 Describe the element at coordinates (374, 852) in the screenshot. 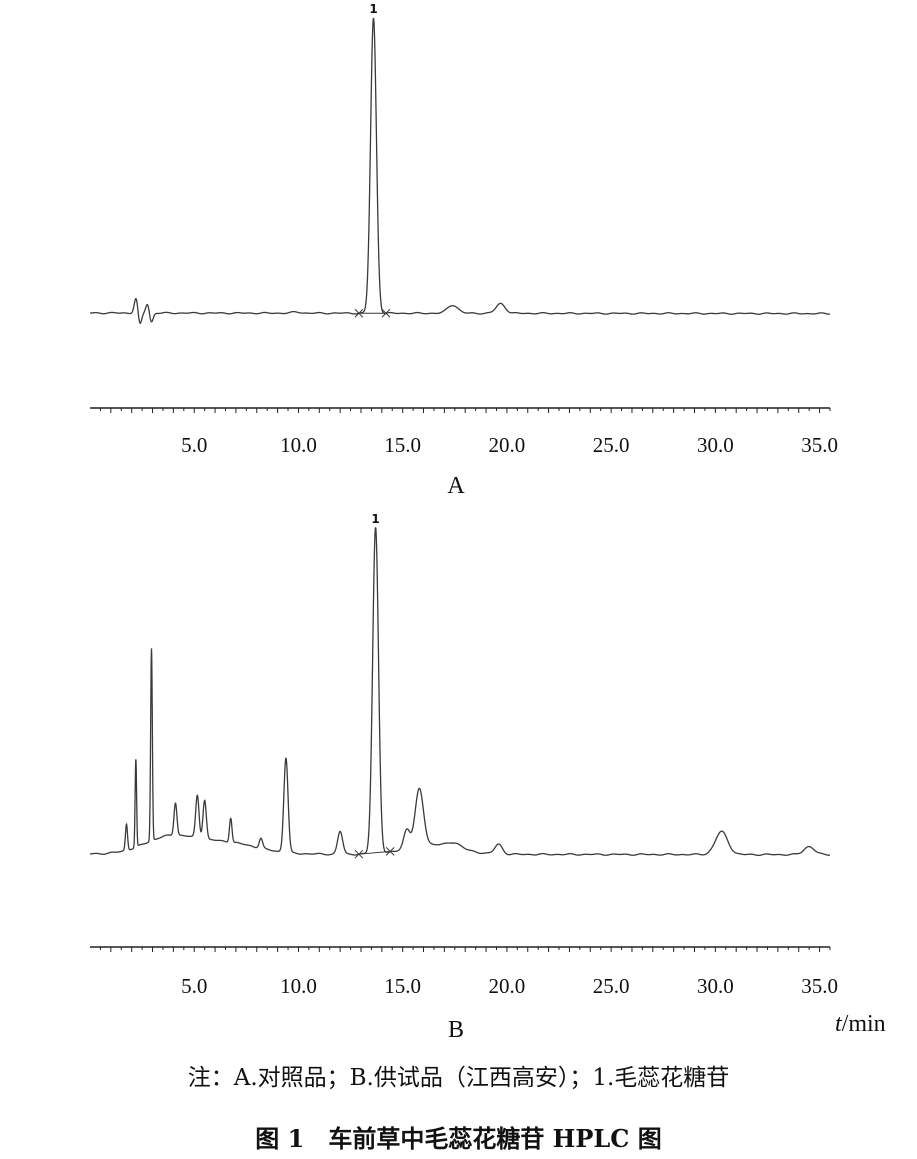

I see `integration-baseline` at that location.